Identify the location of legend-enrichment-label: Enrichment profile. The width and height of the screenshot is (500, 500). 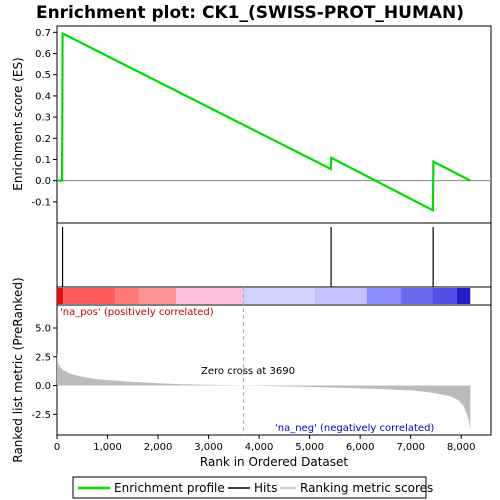
(169, 488).